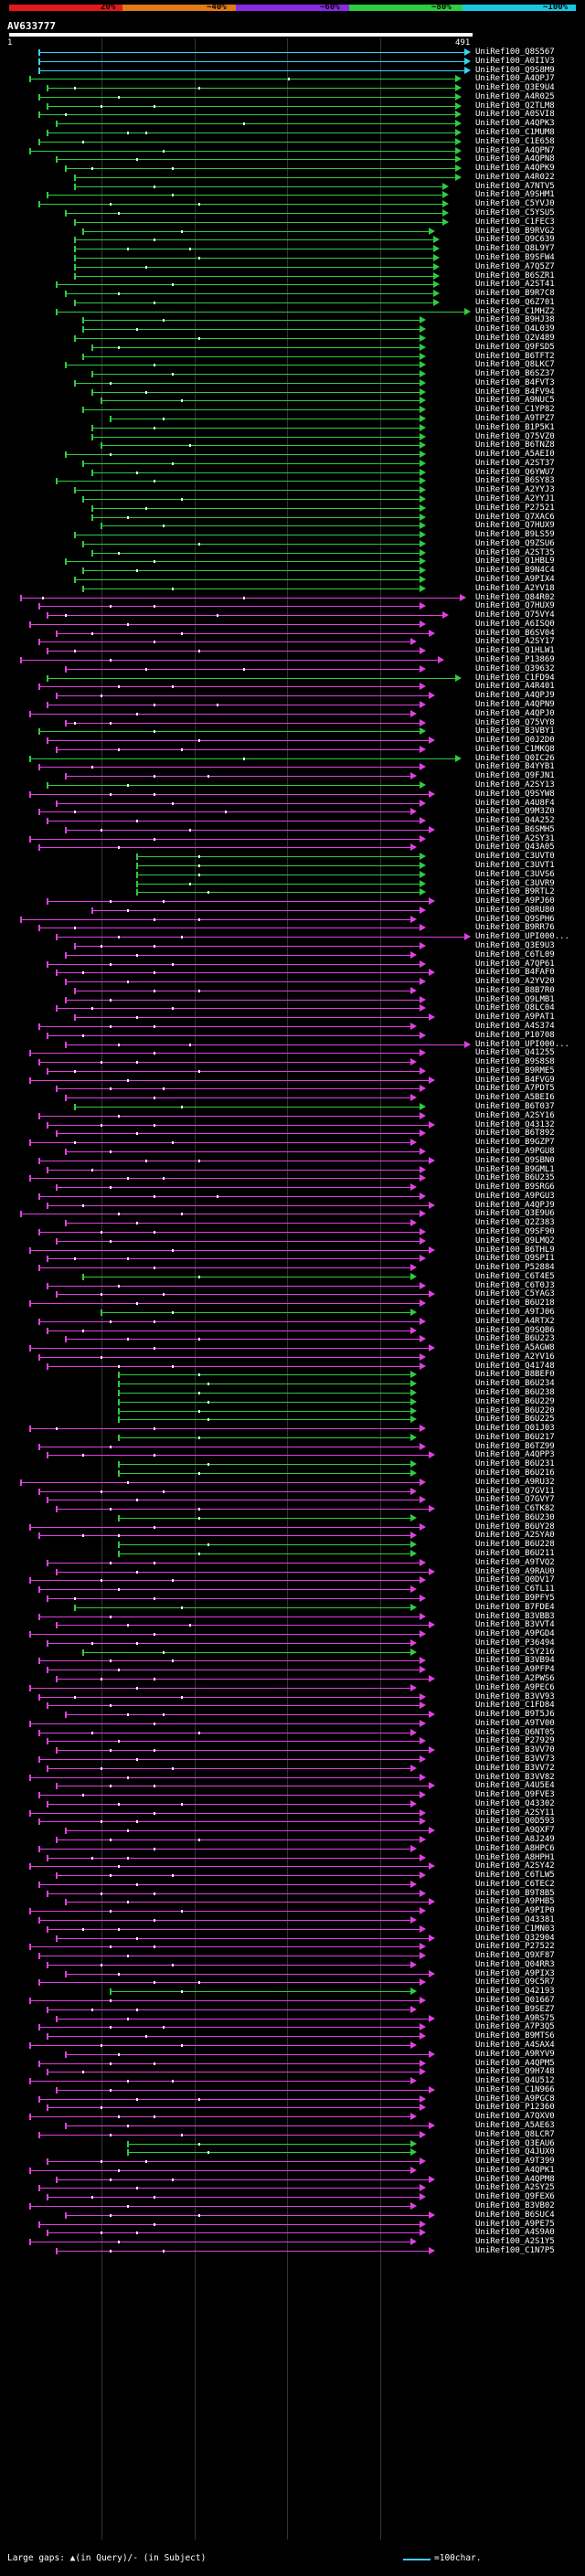  Describe the element at coordinates (293, 1206) in the screenshot. I see `hit-row: UniRef100_A4QPJ9` at that location.